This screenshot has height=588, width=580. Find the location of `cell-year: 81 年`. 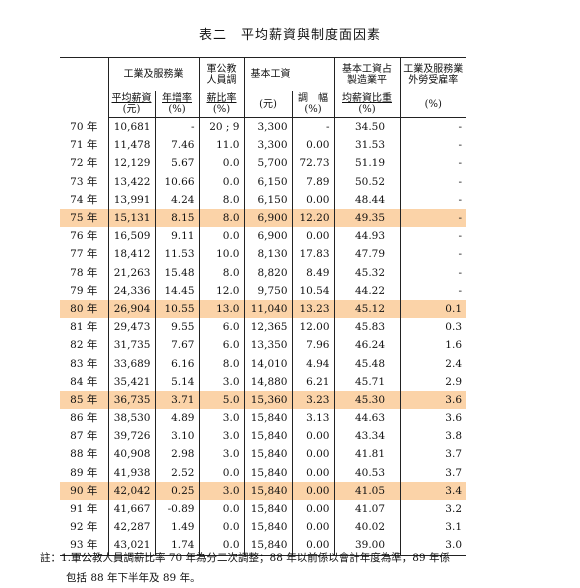

cell-year: 81 年 is located at coordinates (84, 327).